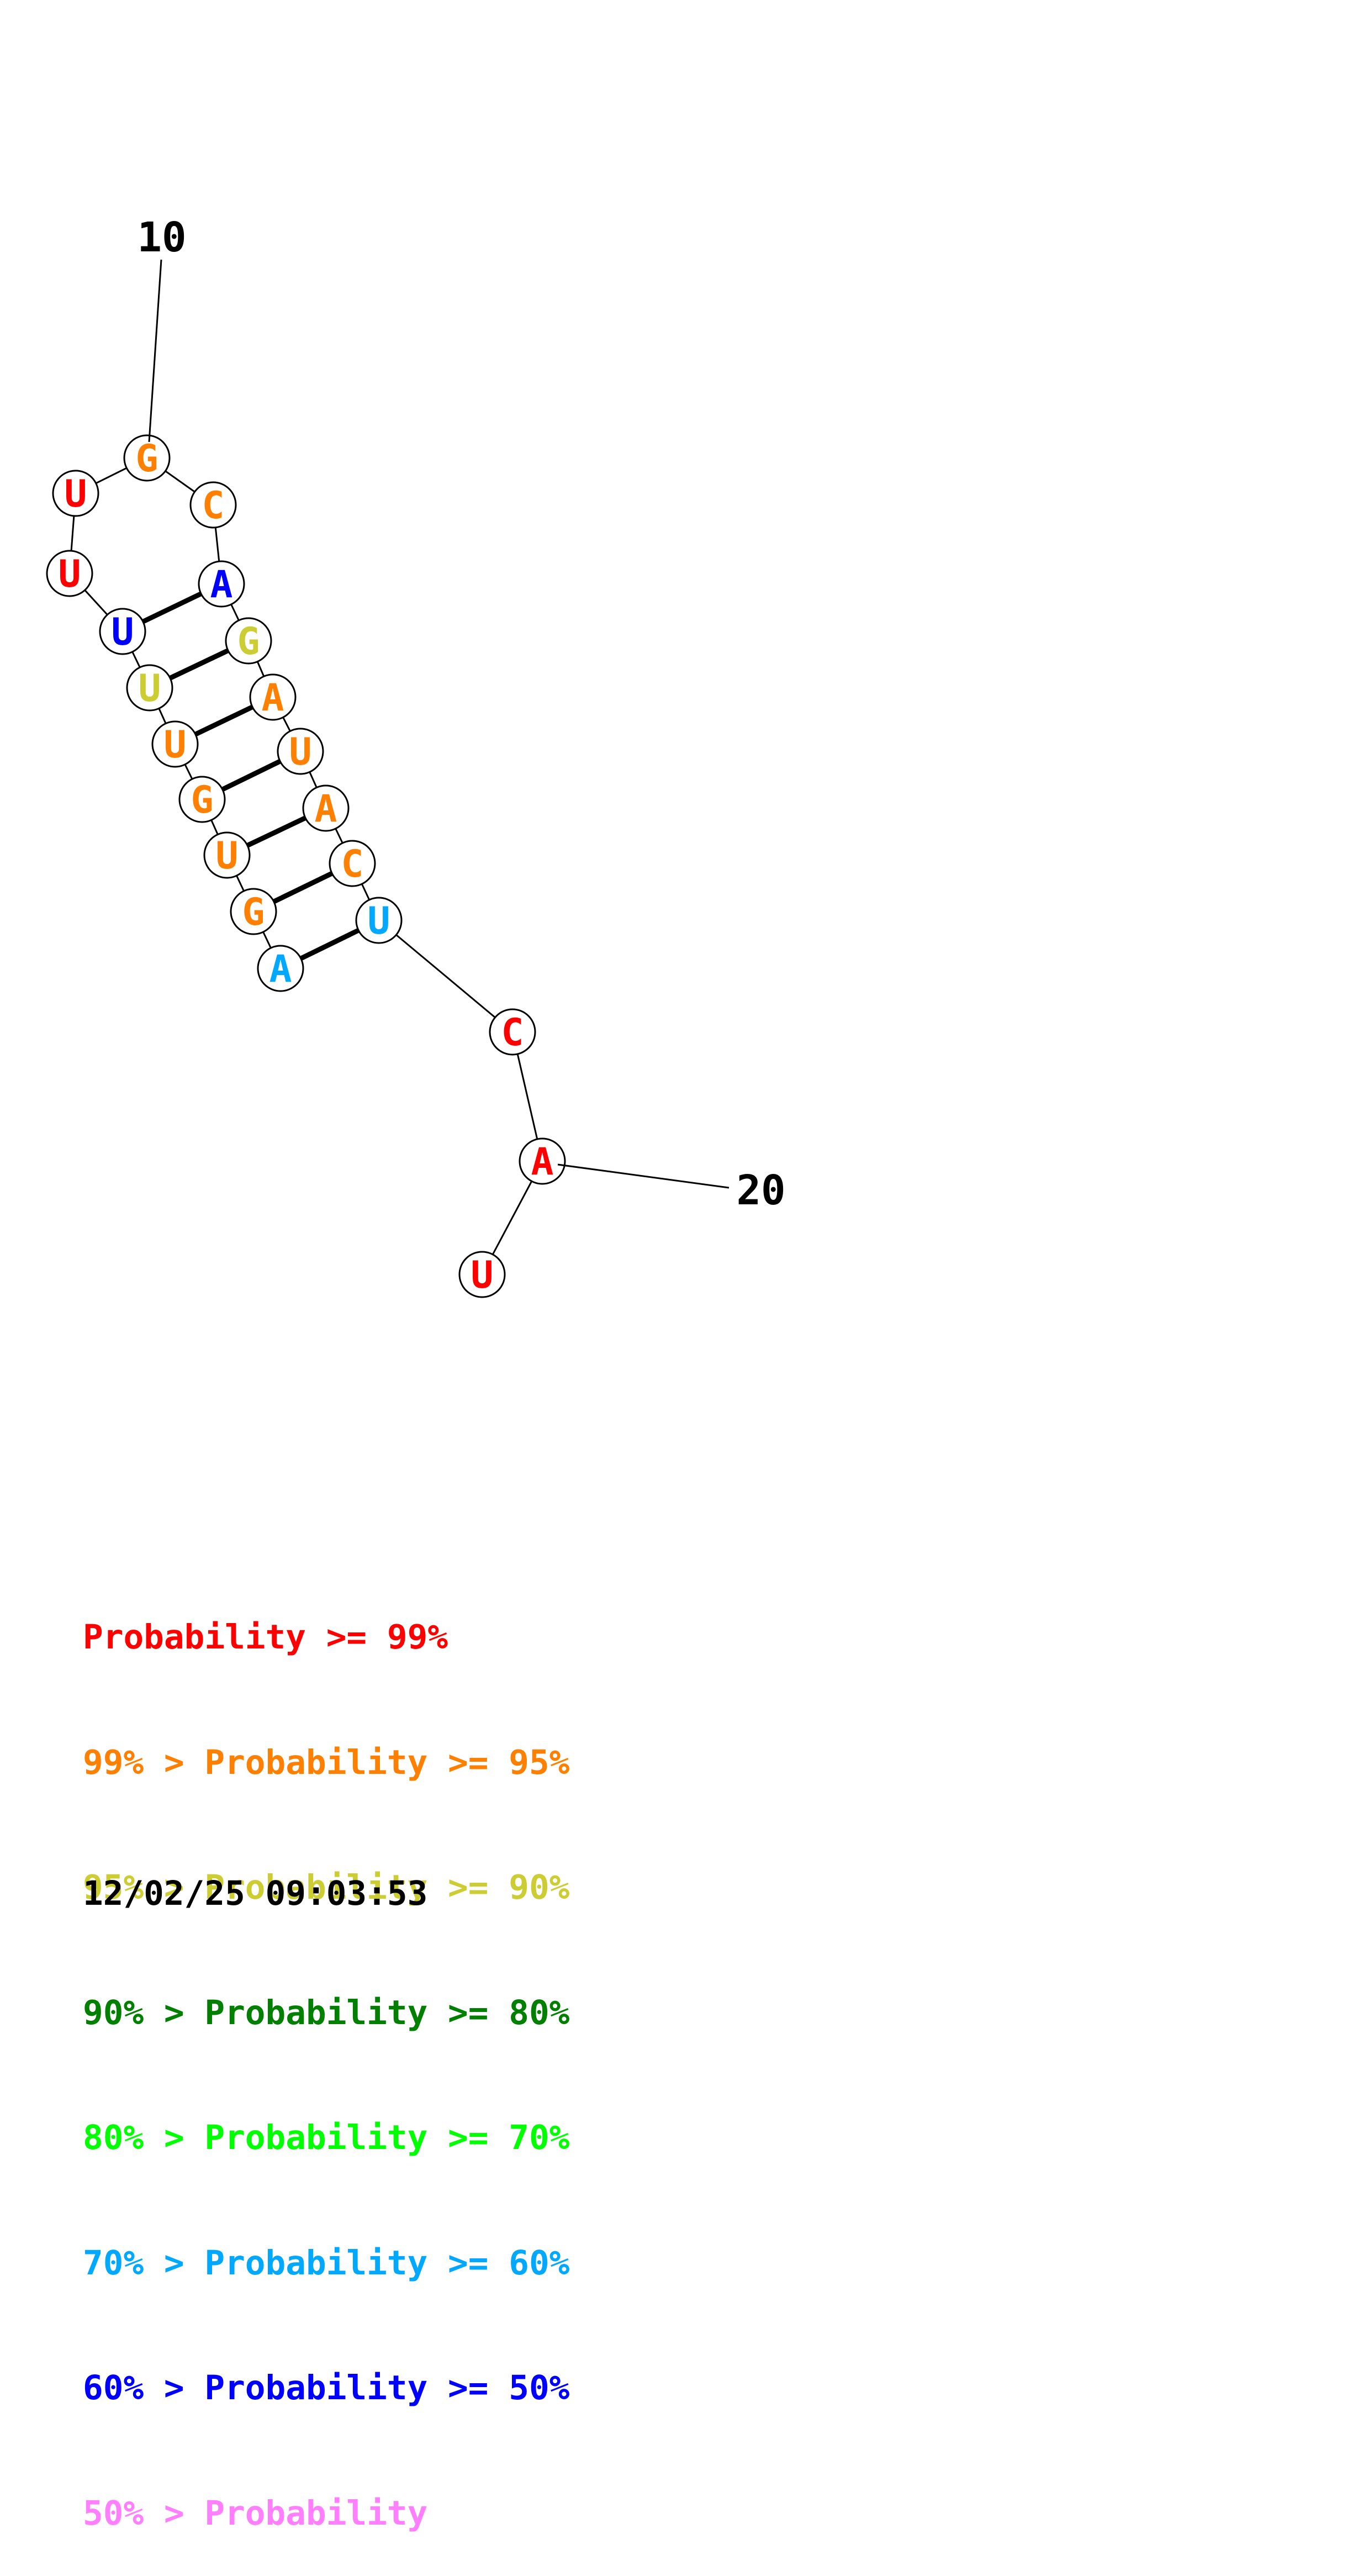 The height and width of the screenshot is (2576, 1369). I want to click on legend-text: Probability >= 95%, so click(387, 1762).